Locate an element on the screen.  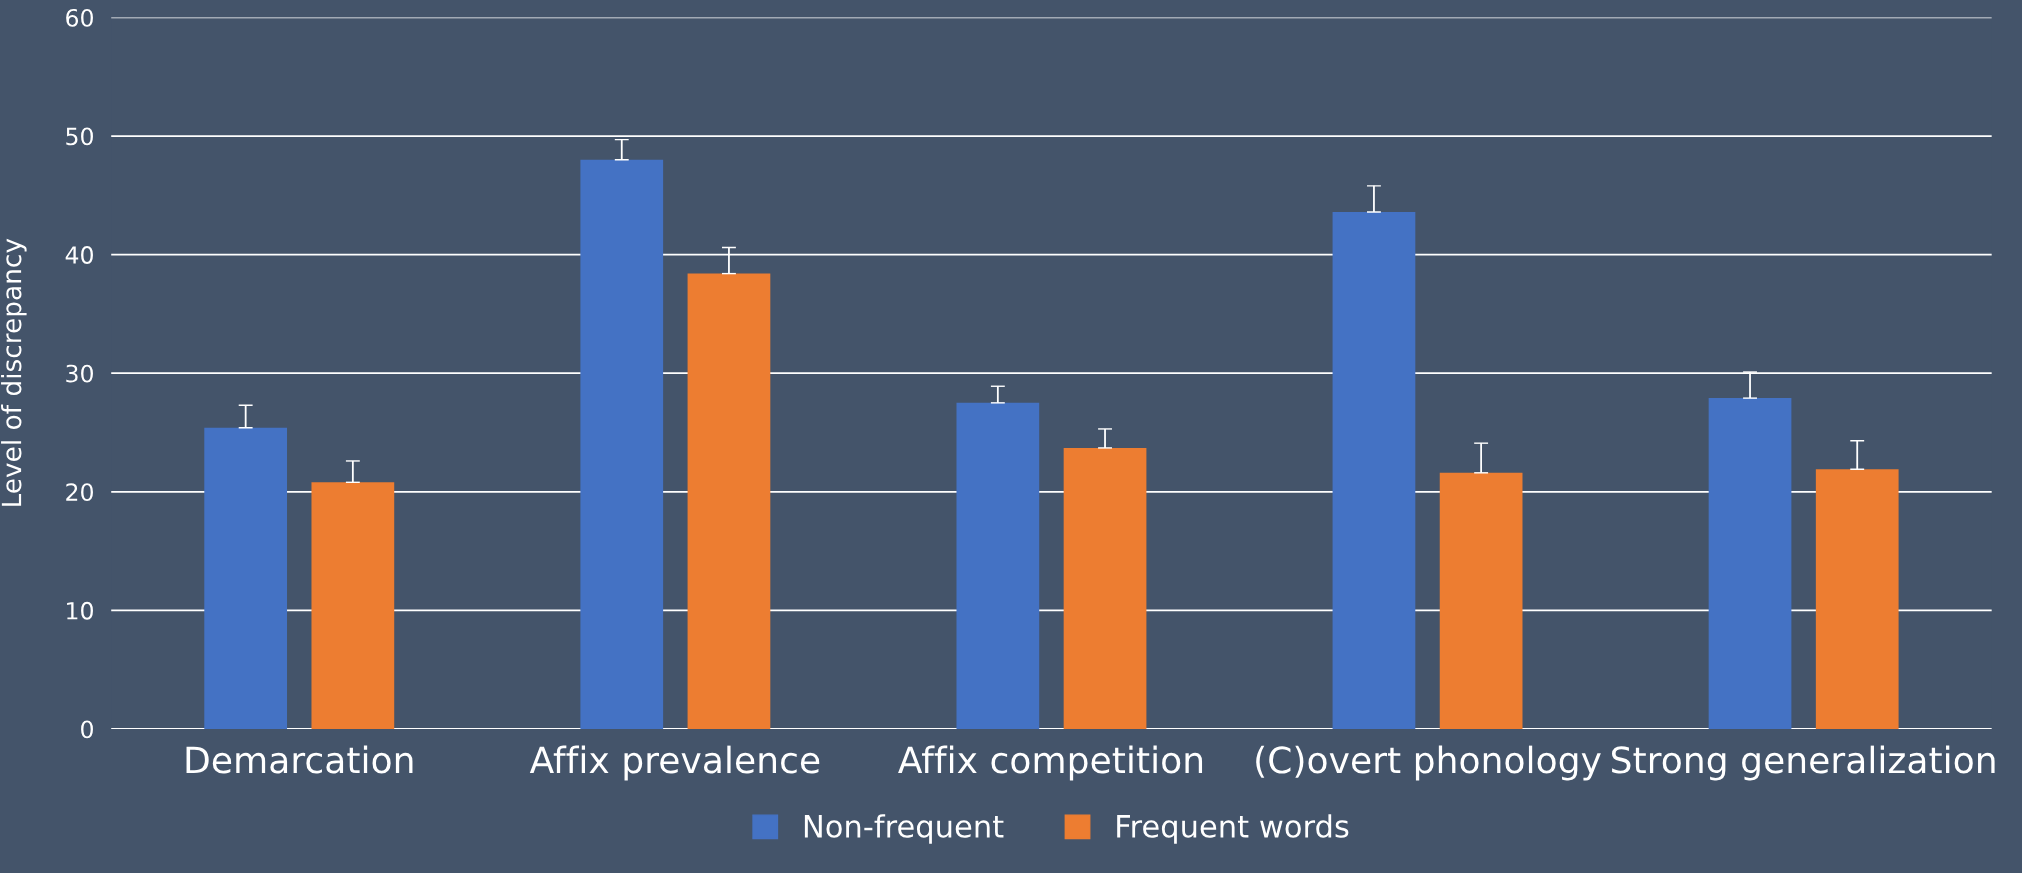
x-tick-label: Affix prevalence is located at coordinates (674, 763).